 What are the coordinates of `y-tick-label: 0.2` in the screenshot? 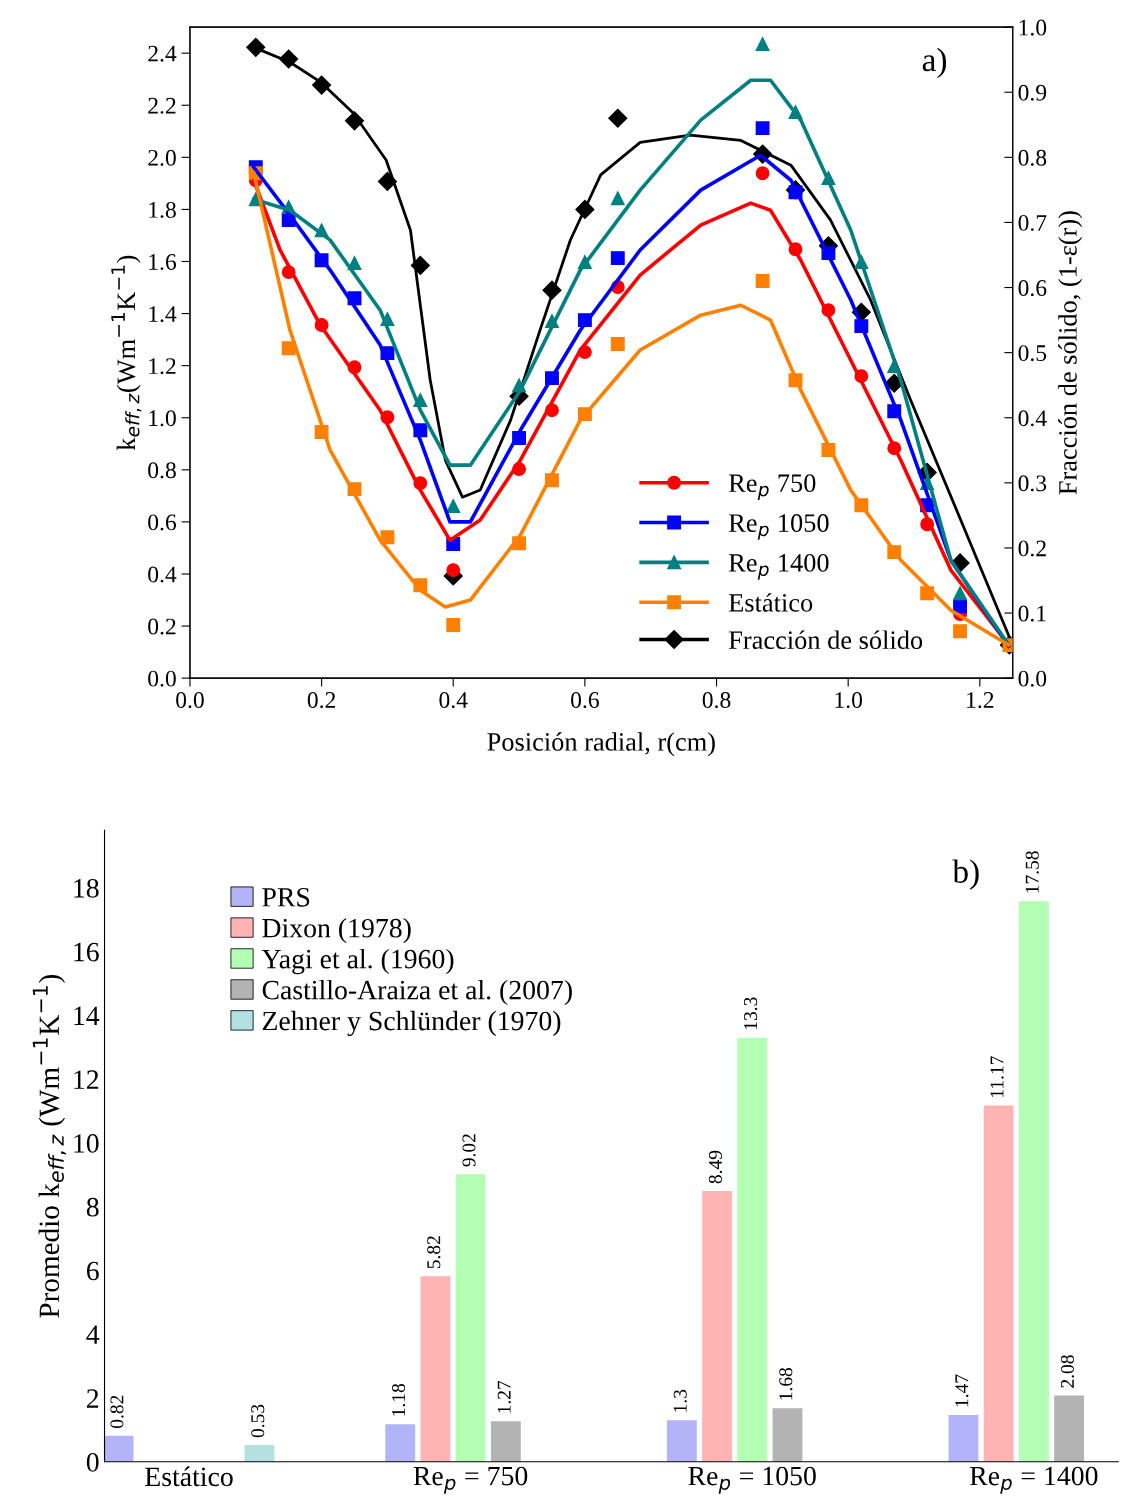 It's located at (162, 626).